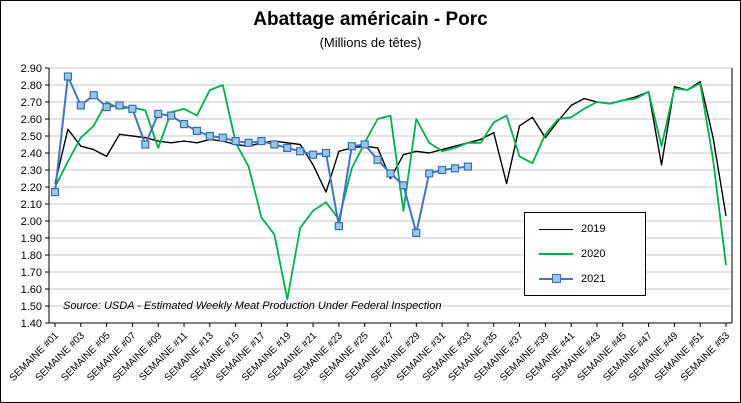  I want to click on chart-subtitle: (Millions de têtes), so click(370, 42).